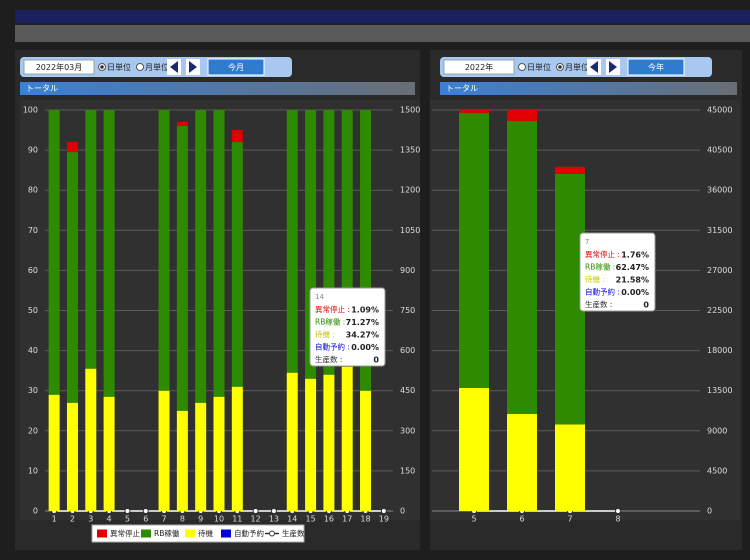 Image resolution: width=750 pixels, height=560 pixels. I want to click on y2-tick-label: 18000, so click(719, 350).